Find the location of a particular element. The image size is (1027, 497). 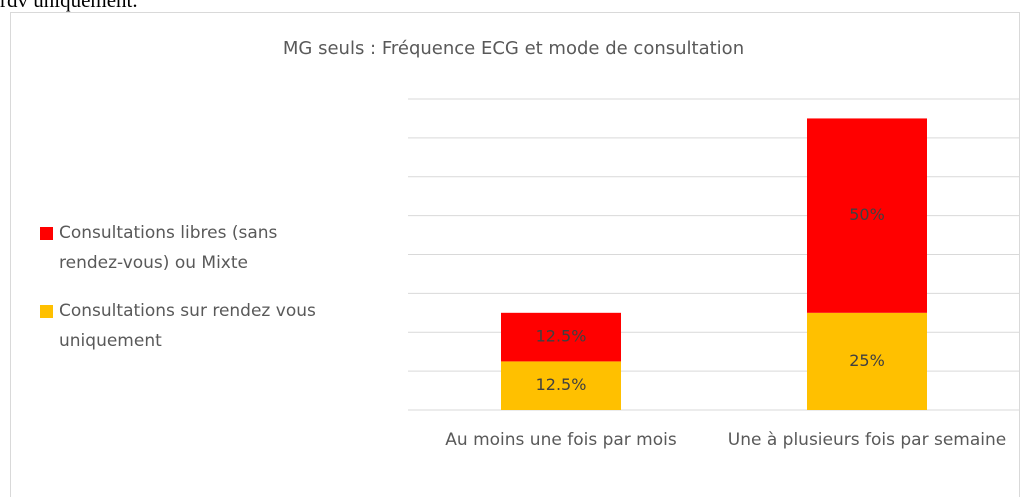

legend-label: Consultations sur rendez vous uniquement is located at coordinates (187, 326).